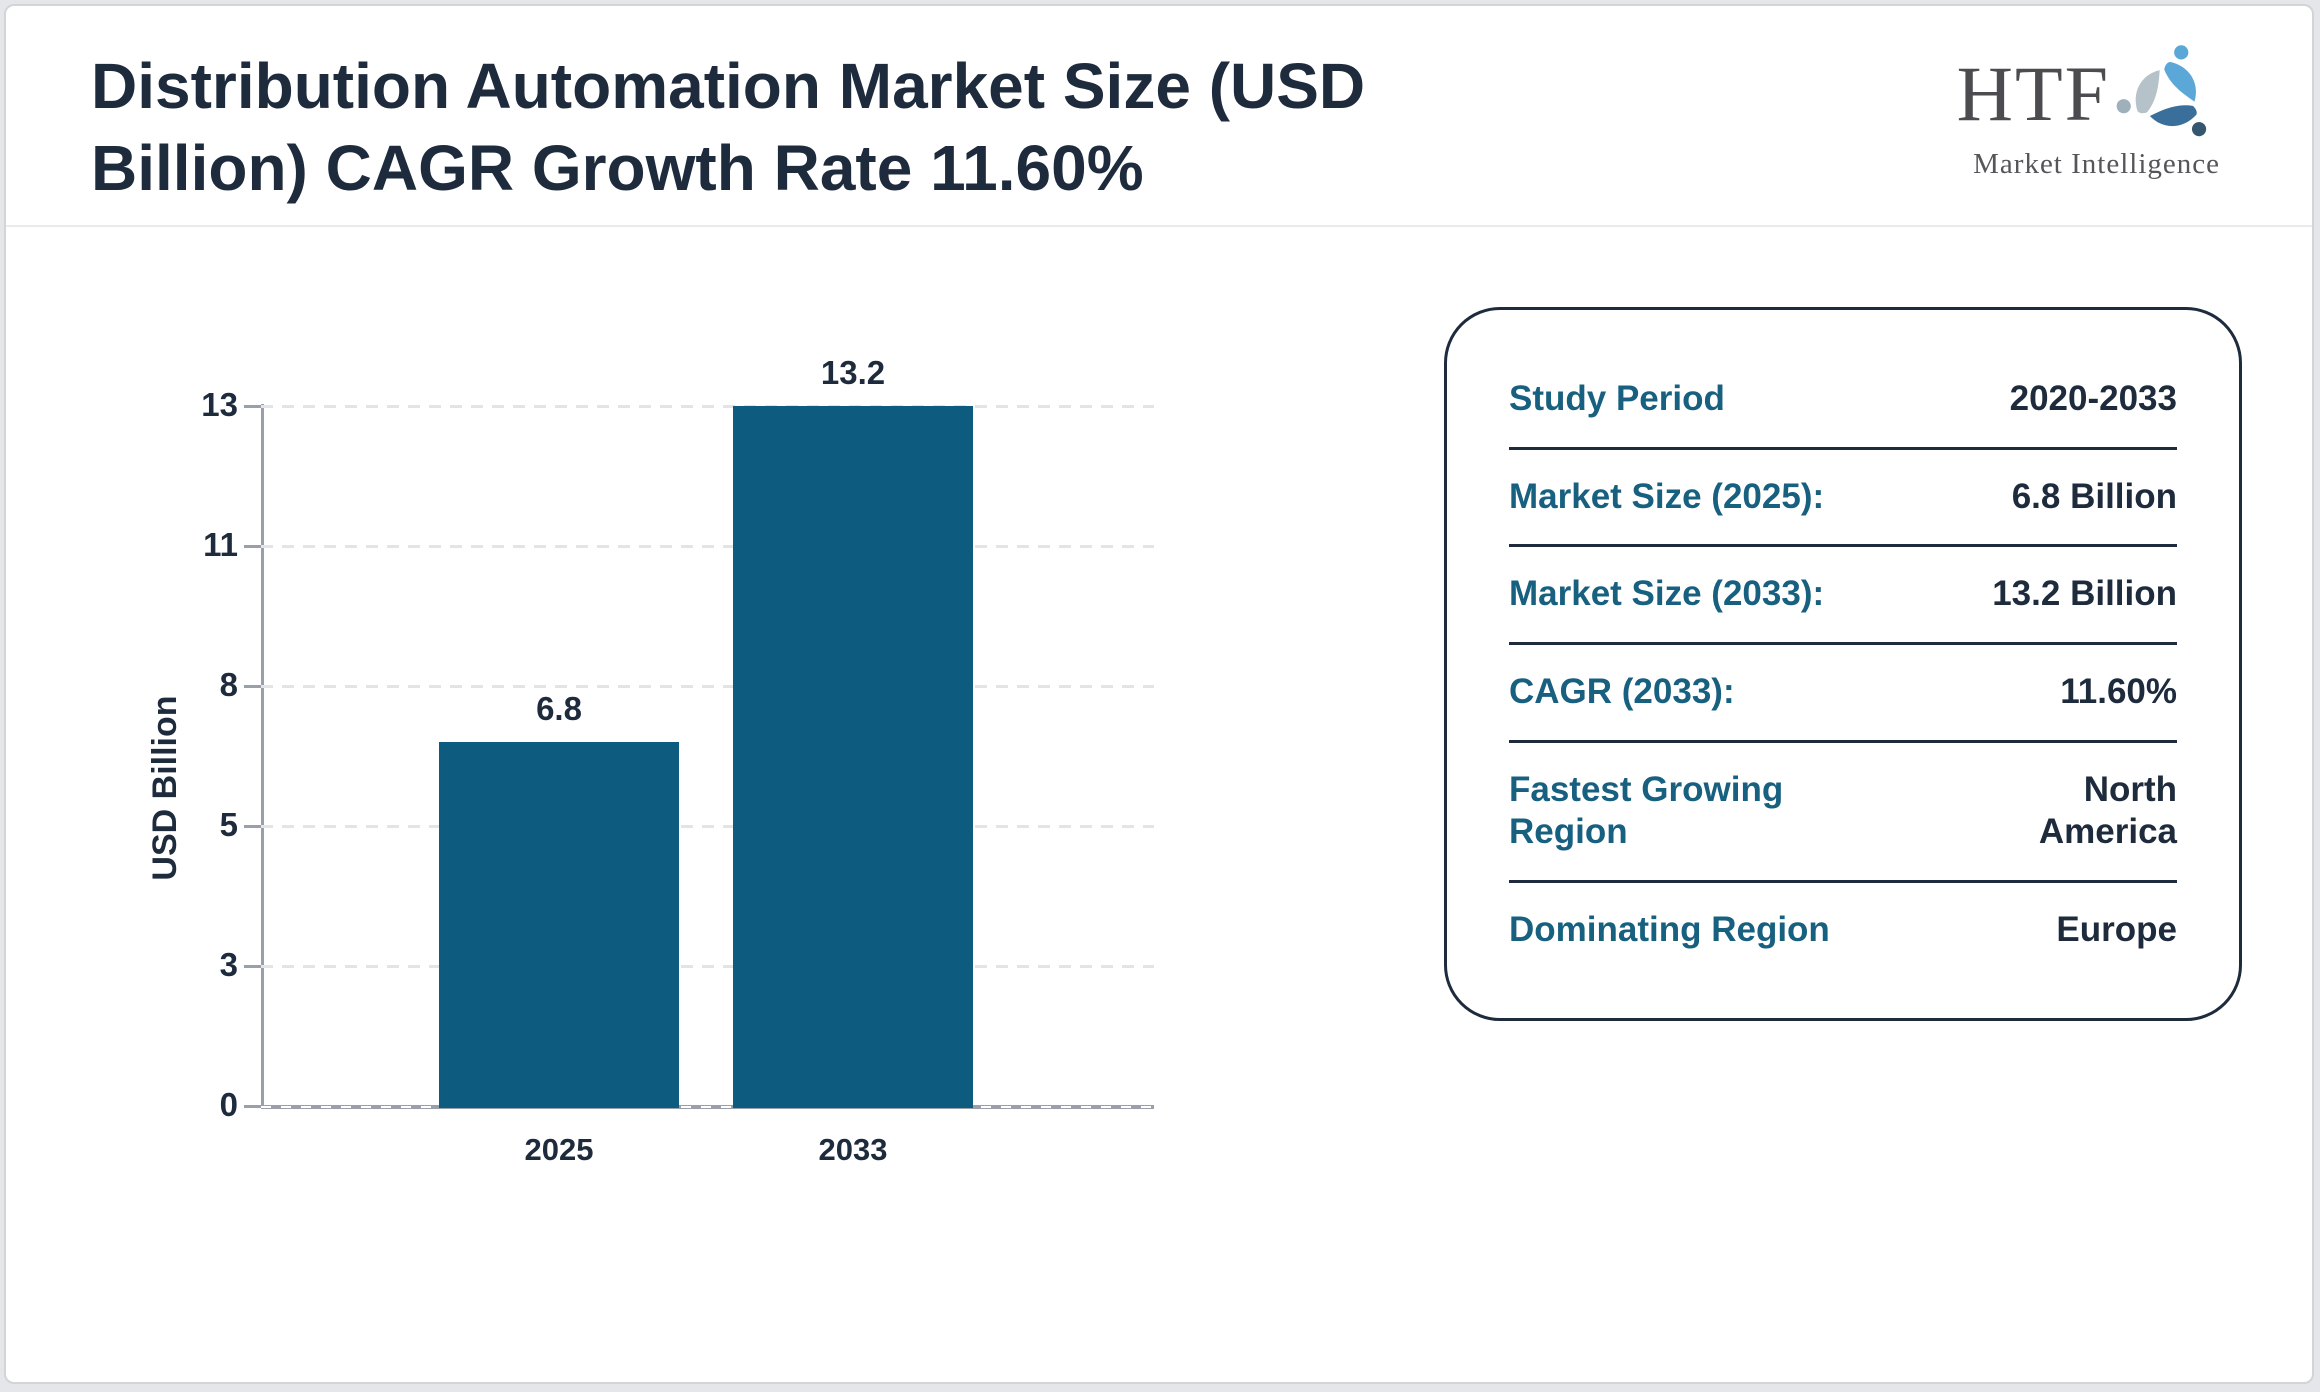 This screenshot has height=1392, width=2320. What do you see at coordinates (1843, 813) in the screenshot?
I see `panel-row-fastest-growing-region: Fastest Growing Region North America` at bounding box center [1843, 813].